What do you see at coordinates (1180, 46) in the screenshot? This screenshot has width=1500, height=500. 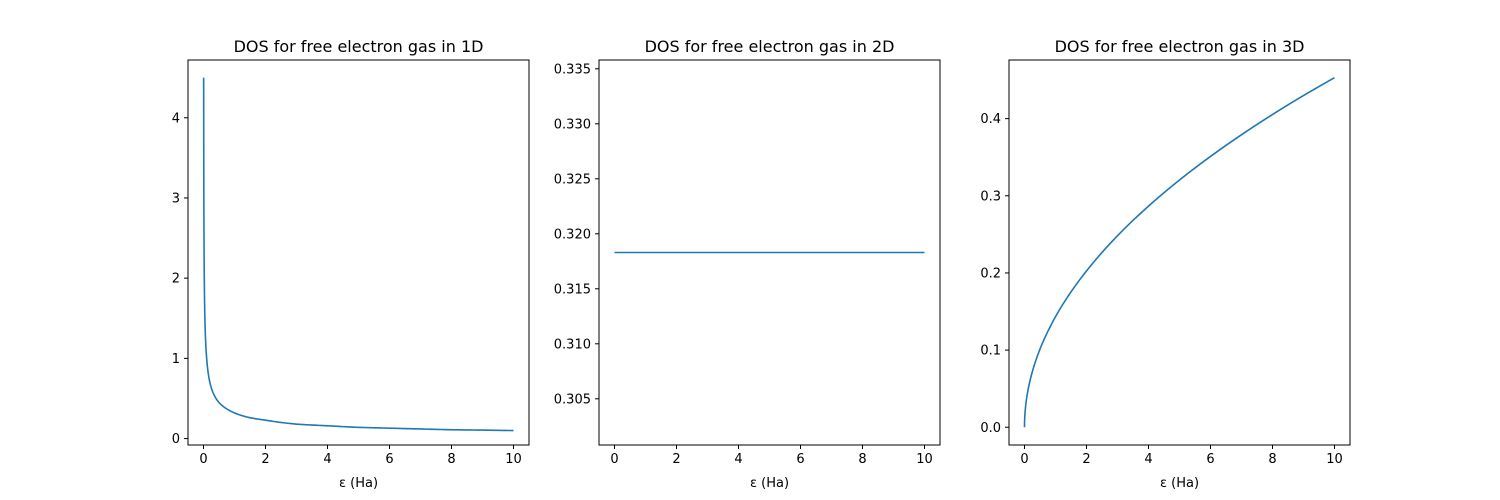 I see `chart-title: DOS for free electron gas in 3D` at bounding box center [1180, 46].